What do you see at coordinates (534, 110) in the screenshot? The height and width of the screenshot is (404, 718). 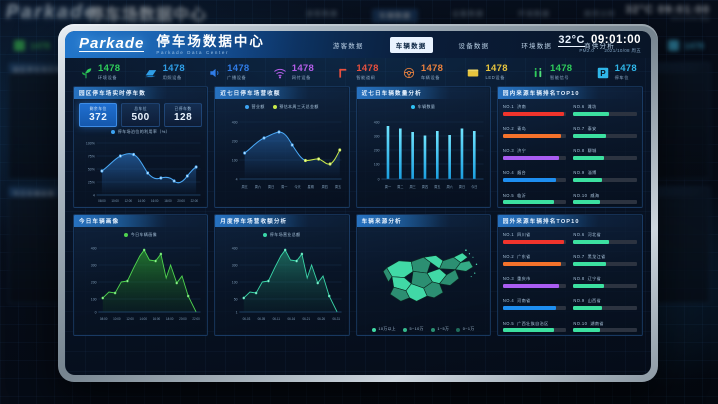 I see `rank-item: NO.1 济南` at bounding box center [534, 110].